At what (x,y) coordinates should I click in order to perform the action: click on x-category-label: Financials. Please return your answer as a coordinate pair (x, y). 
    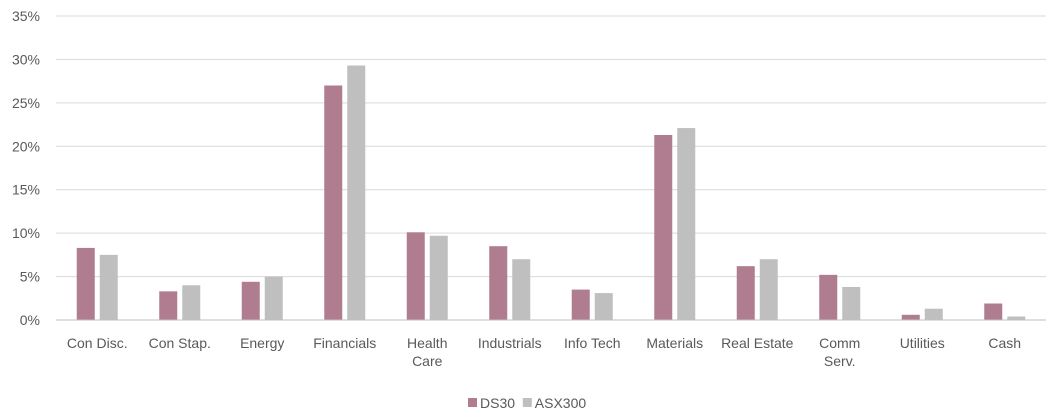
    Looking at the image, I should click on (344, 343).